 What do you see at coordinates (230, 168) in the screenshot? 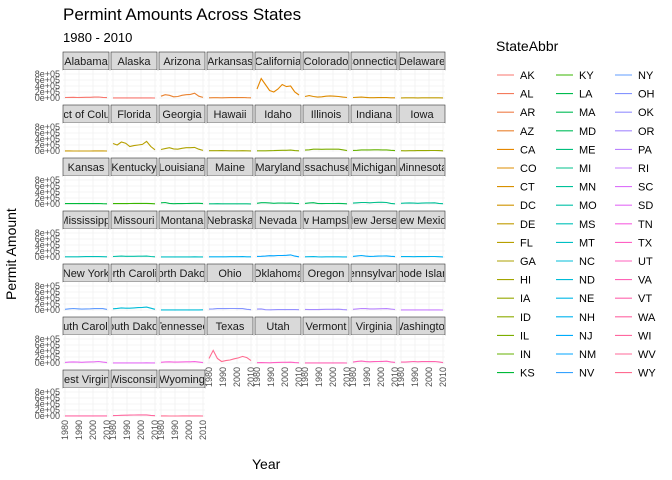
I see `facet-strip-label: Maine` at bounding box center [230, 168].